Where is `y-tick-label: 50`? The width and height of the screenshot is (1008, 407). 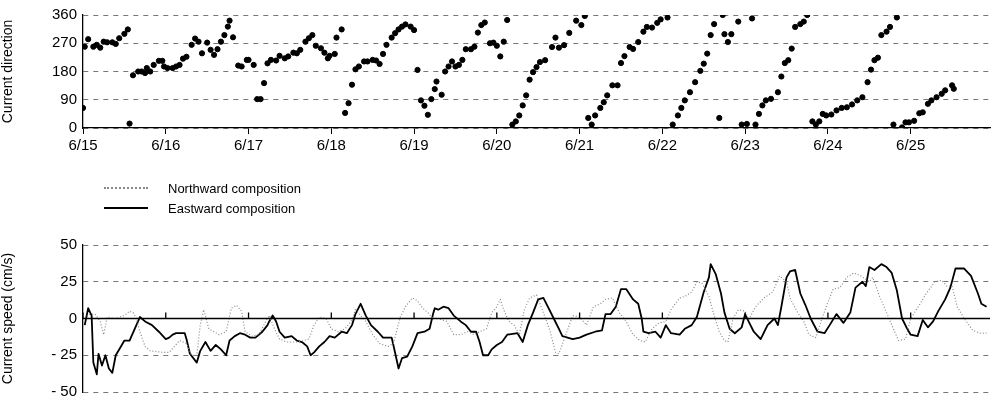 y-tick-label: 50 is located at coordinates (68, 244).